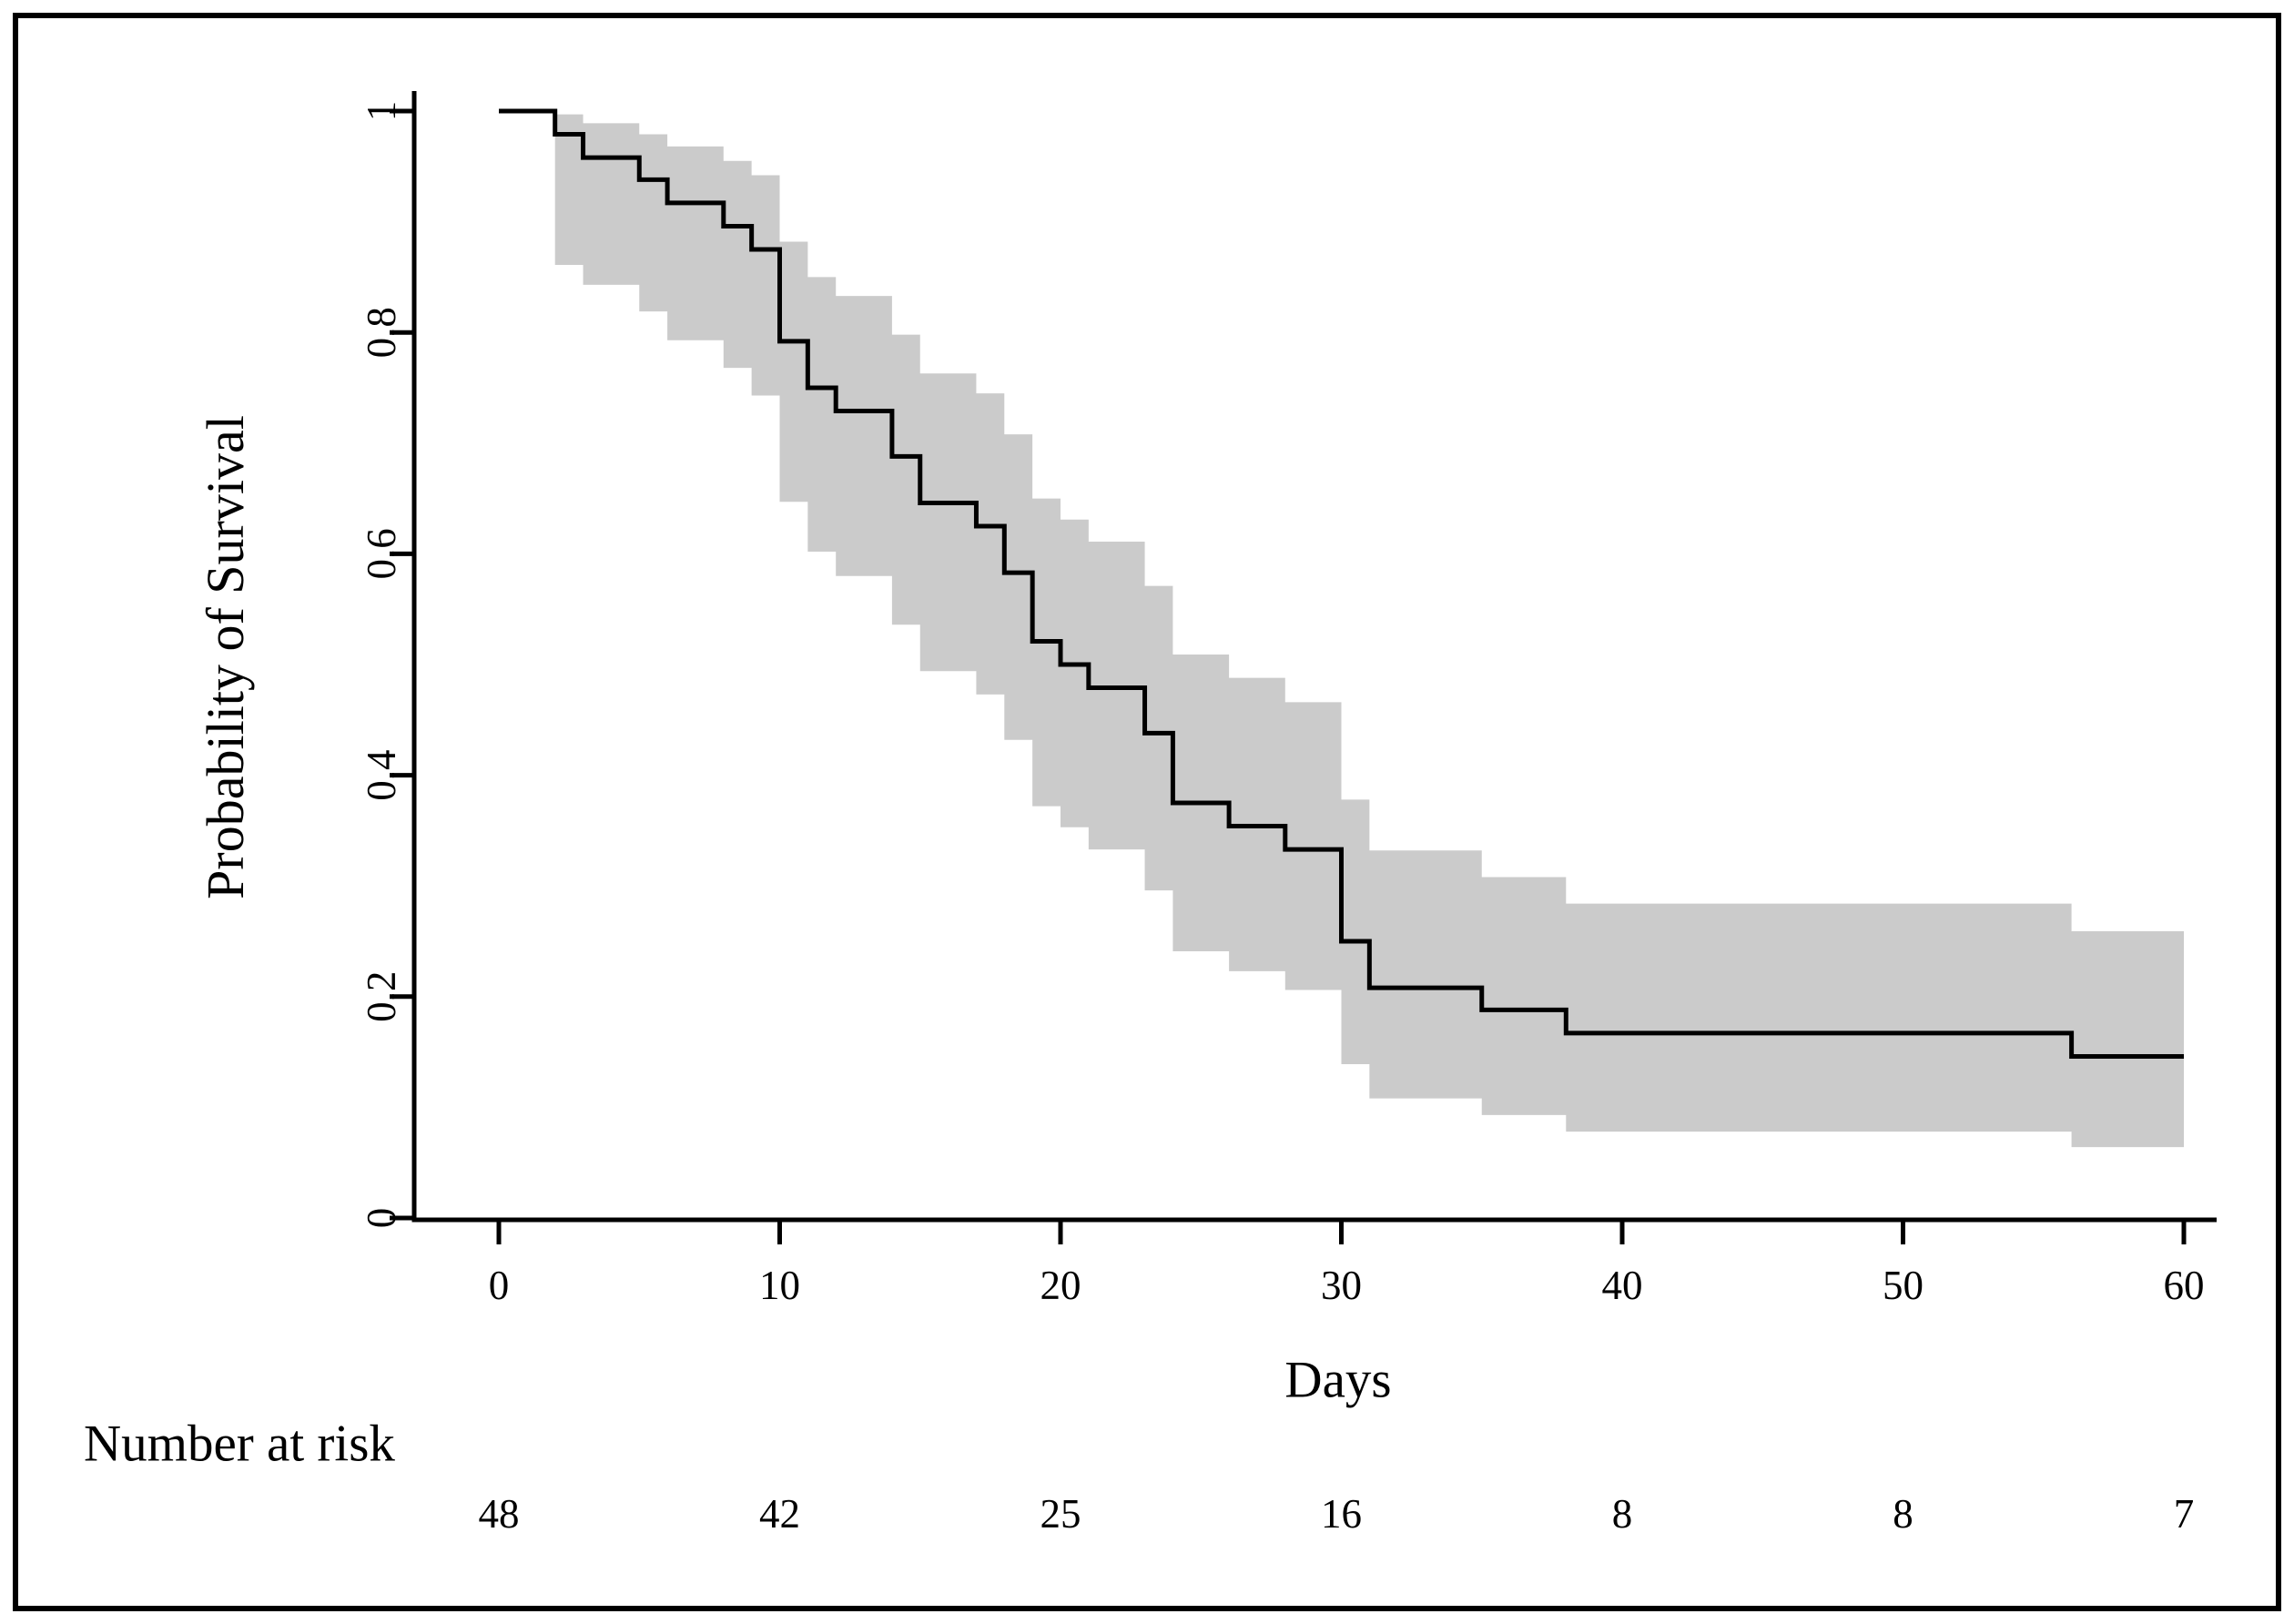 The width and height of the screenshot is (2294, 1624). What do you see at coordinates (1341, 1286) in the screenshot?
I see `x-tick-label: 30` at bounding box center [1341, 1286].